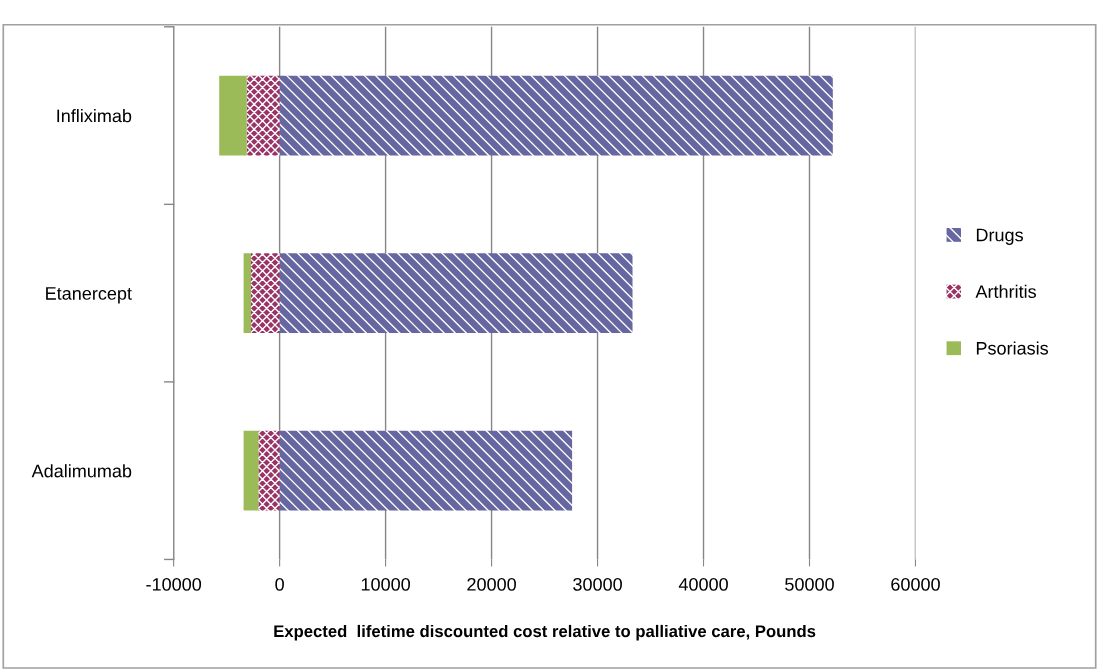 The image size is (1099, 670). I want to click on legend-label: Drugs, so click(999, 236).